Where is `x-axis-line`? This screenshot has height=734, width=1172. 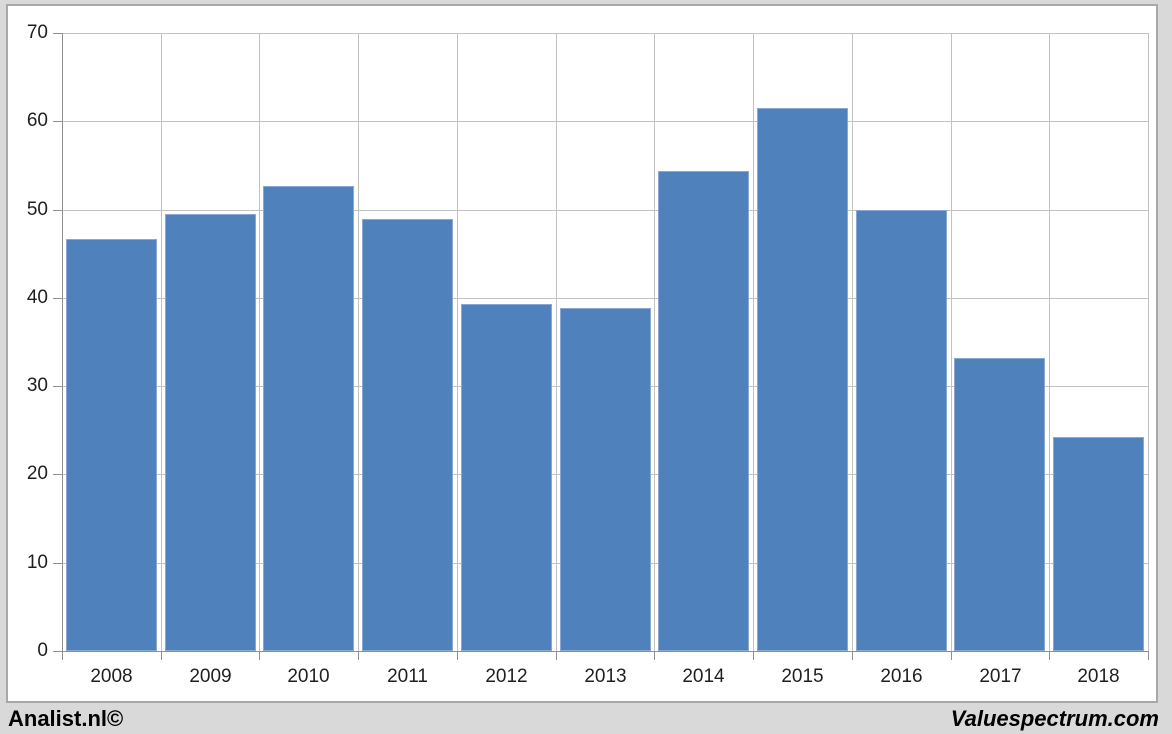
x-axis-line is located at coordinates (600, 651).